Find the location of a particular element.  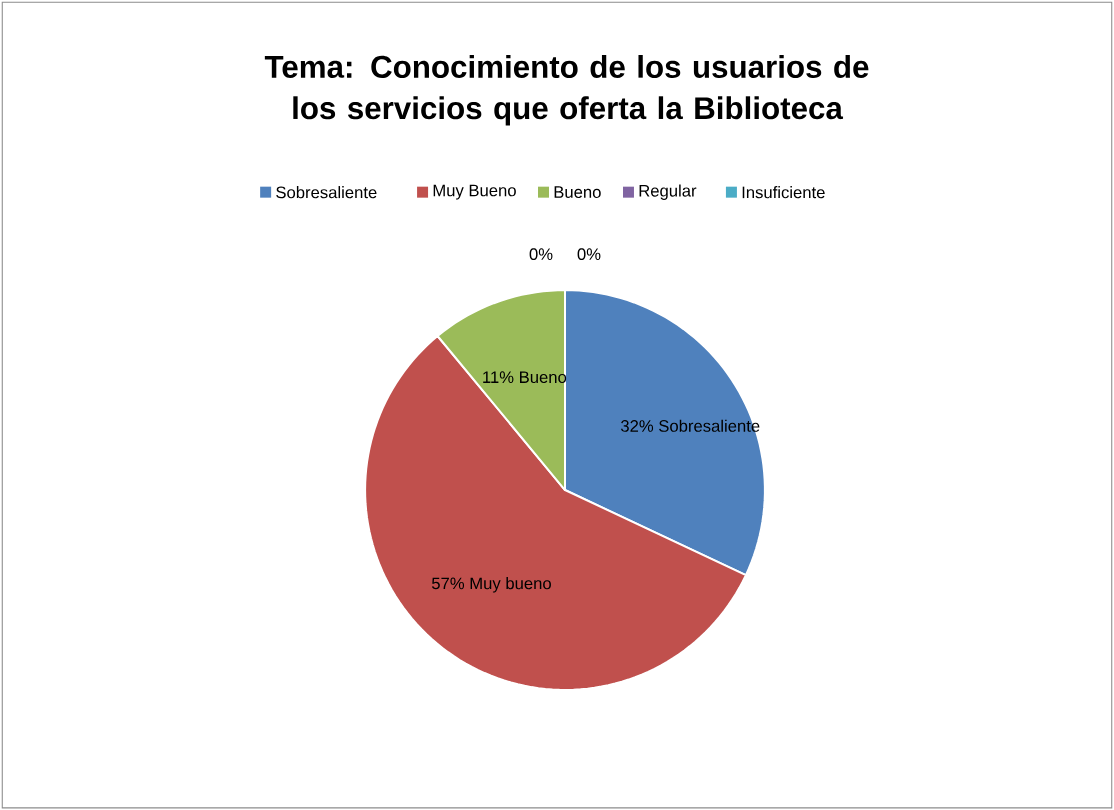

chart-title: Tema: Conocimiento de los usuarios de los servicios que oferta la Biblioteca is located at coordinates (566, 90).